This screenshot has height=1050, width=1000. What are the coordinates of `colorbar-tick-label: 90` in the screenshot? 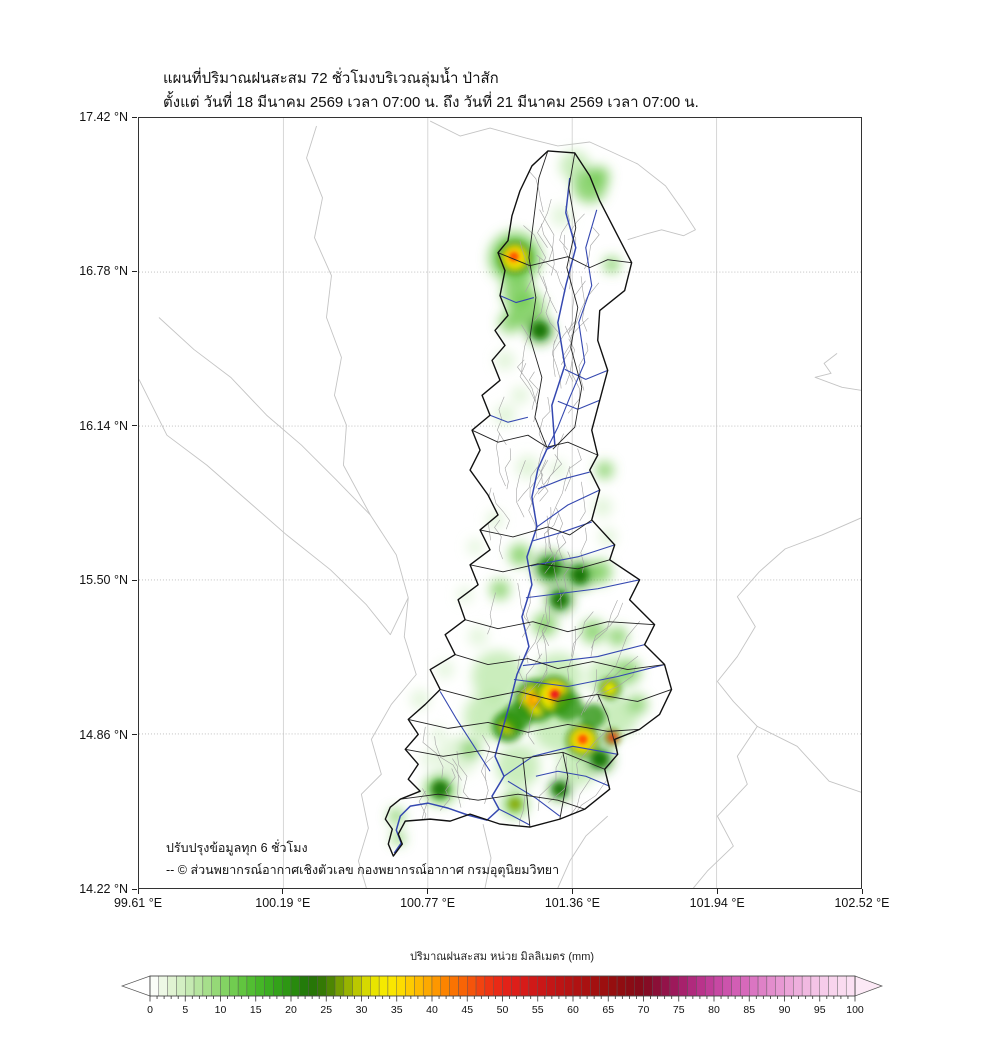 It's located at (785, 1010).